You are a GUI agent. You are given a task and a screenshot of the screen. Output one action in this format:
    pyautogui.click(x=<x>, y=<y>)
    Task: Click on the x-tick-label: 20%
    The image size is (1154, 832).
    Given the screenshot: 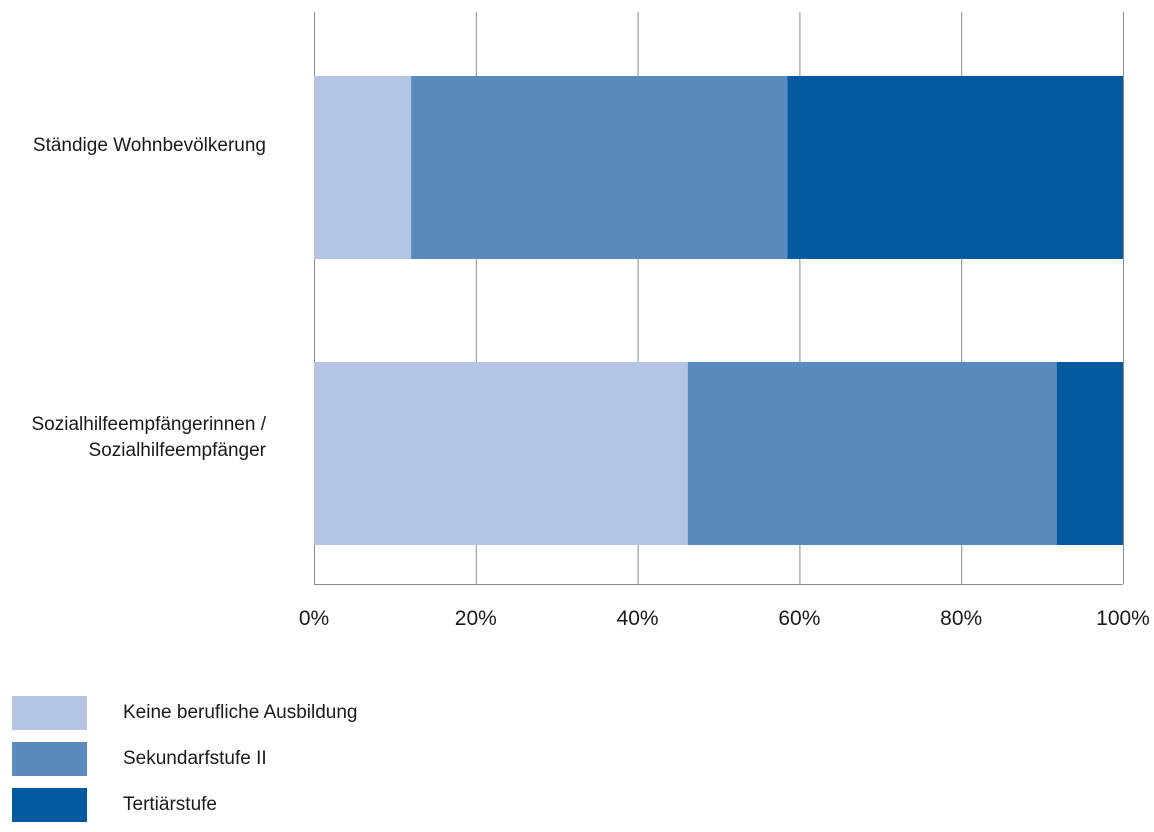 What is the action you would take?
    pyautogui.click(x=476, y=618)
    